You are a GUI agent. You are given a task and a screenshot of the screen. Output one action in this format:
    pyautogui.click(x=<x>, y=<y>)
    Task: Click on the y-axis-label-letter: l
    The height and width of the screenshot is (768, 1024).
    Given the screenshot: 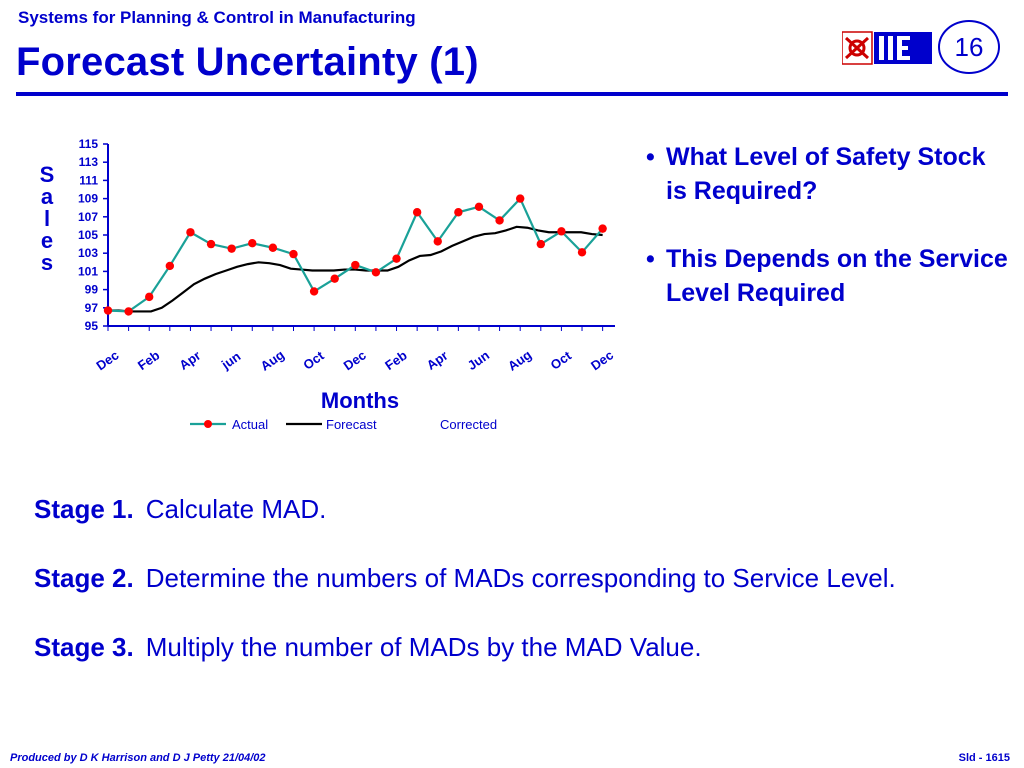 What is the action you would take?
    pyautogui.click(x=47, y=218)
    